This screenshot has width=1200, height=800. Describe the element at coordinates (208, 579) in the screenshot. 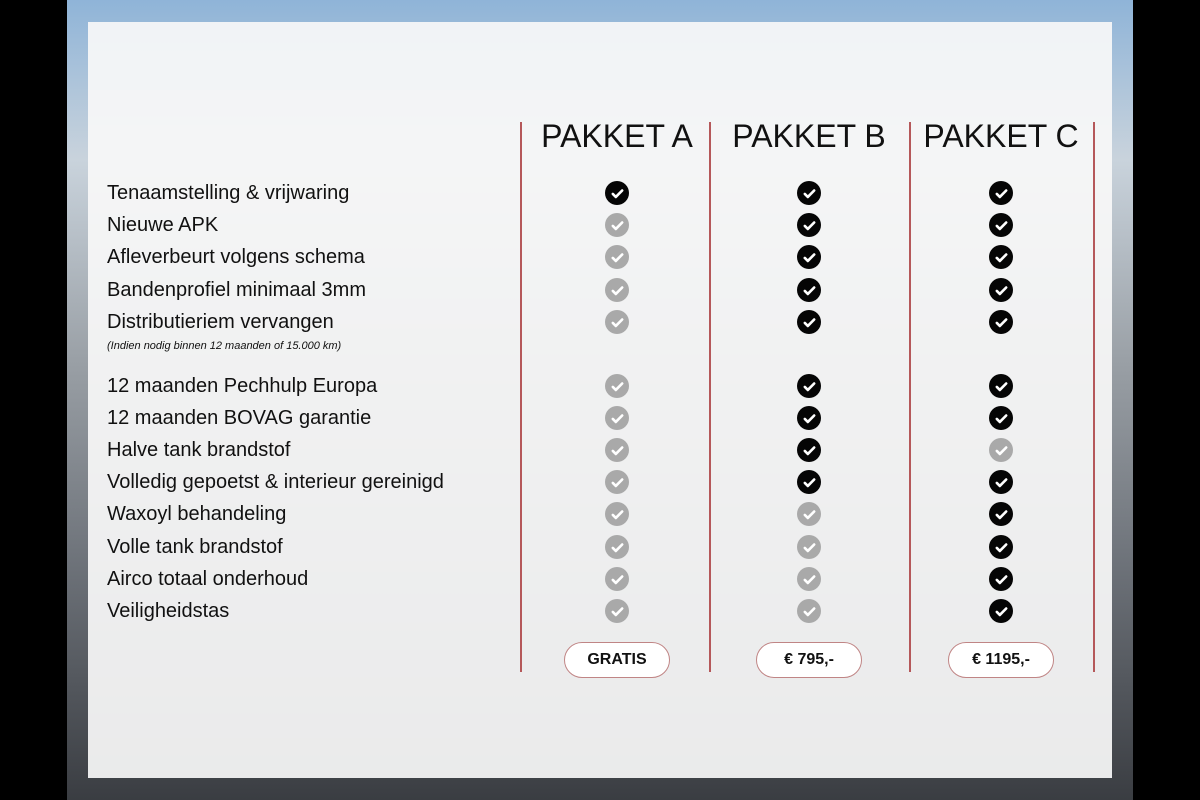

I see `feature-label: Airco totaal onderhoud` at that location.